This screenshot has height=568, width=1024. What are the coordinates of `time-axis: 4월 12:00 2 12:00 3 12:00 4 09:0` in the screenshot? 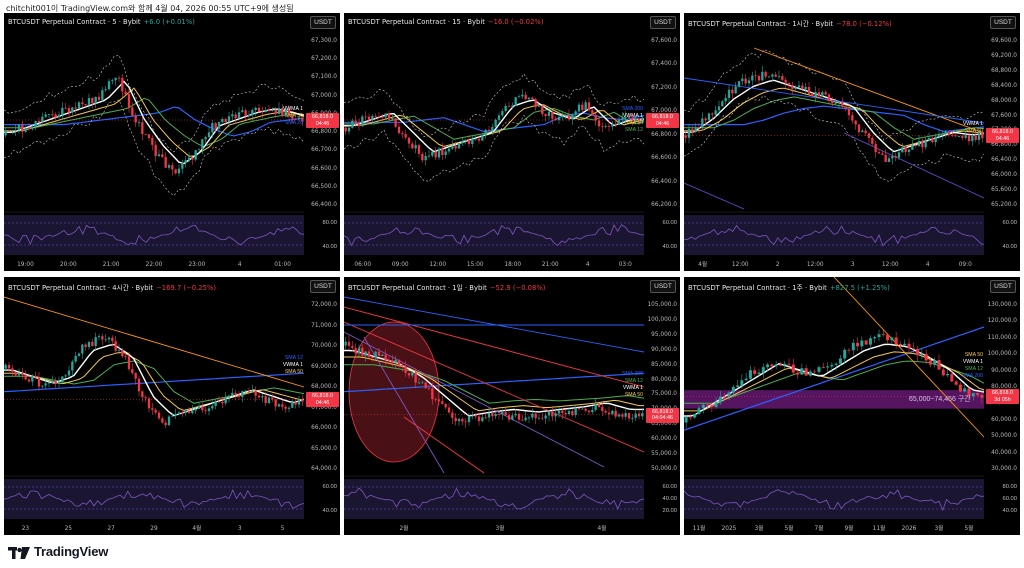 It's located at (834, 264).